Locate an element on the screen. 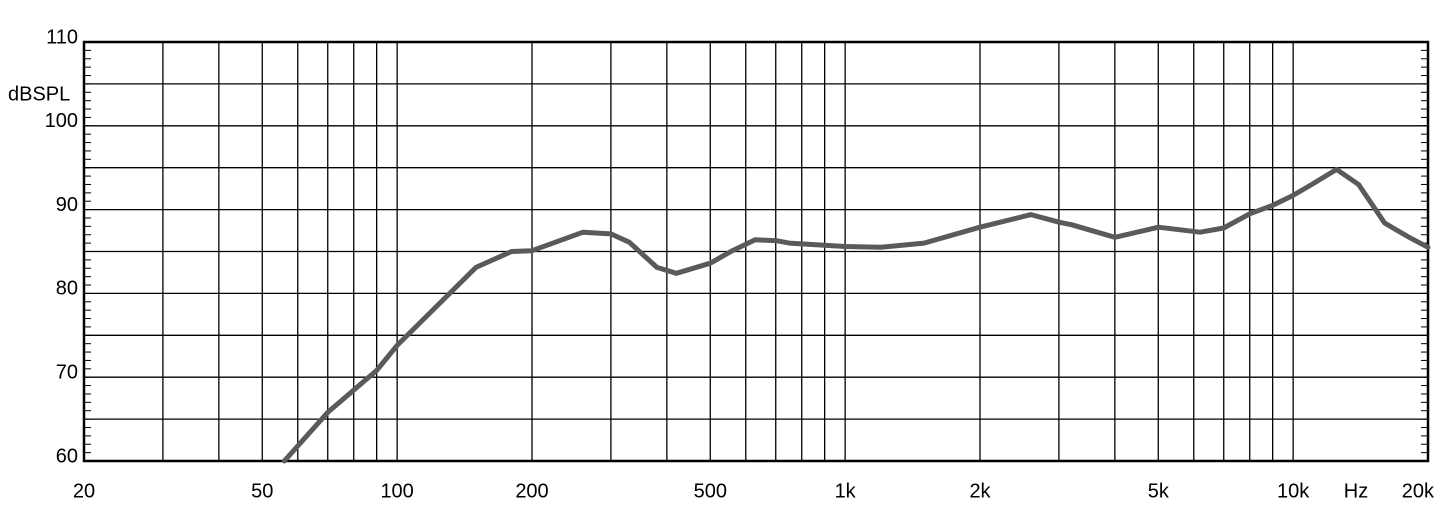 This screenshot has width=1446, height=531. y-tick-label: 110 is located at coordinates (62, 37).